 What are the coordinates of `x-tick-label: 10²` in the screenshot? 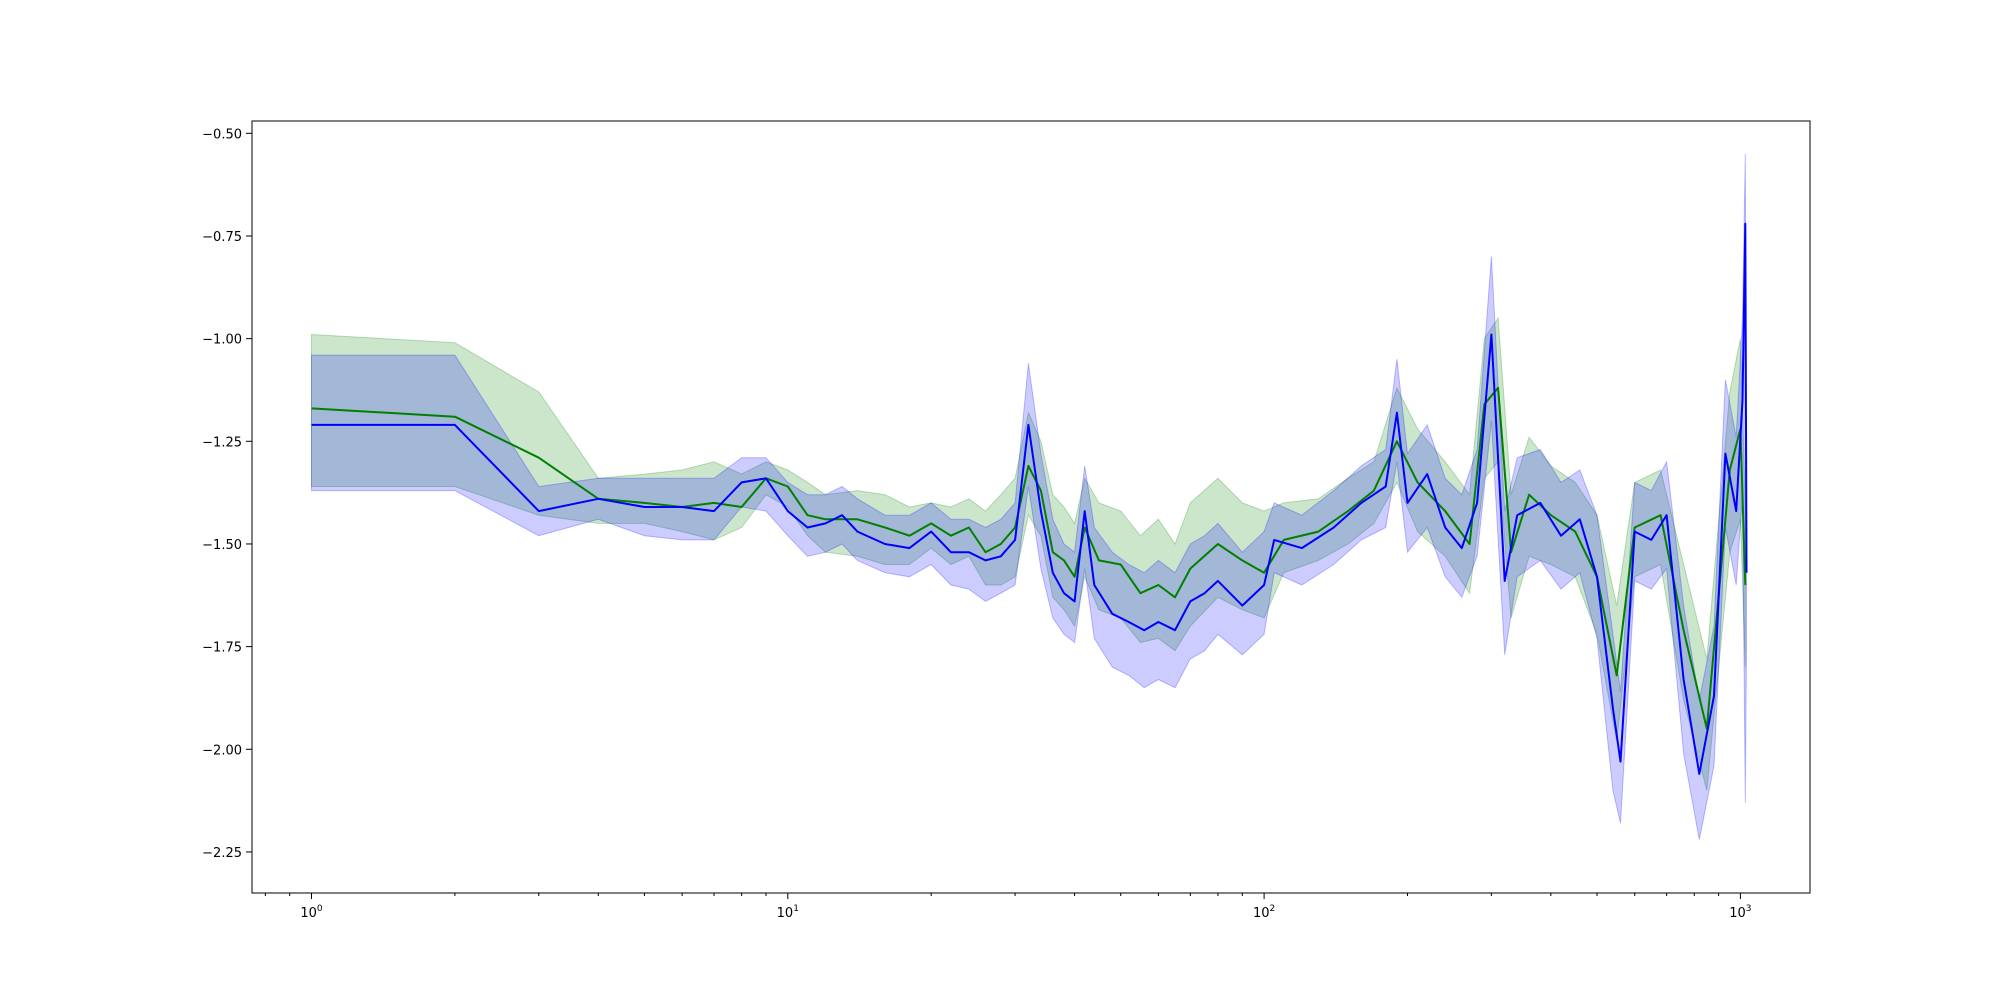 It's located at (1264, 912).